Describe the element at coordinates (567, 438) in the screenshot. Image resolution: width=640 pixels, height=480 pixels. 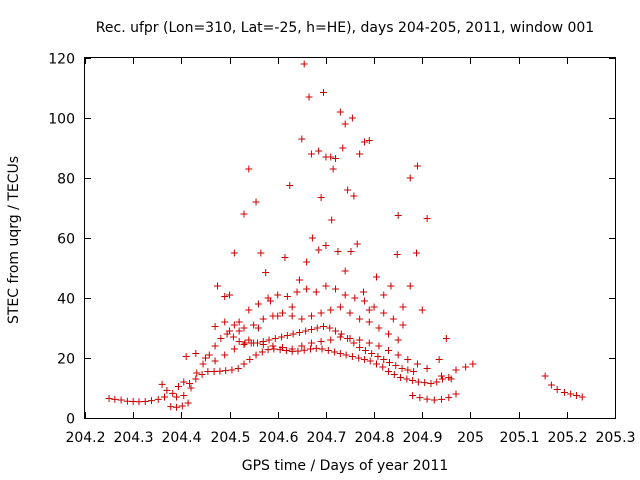
I see `x-tick-label: 205.2` at that location.